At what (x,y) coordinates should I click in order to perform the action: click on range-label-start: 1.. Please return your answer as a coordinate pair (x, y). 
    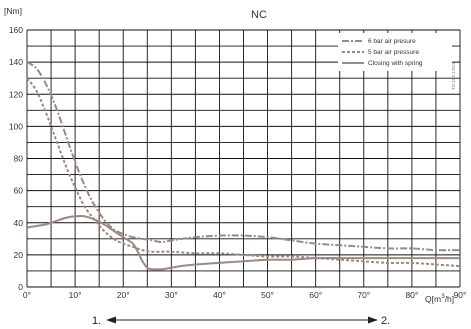
    Looking at the image, I should click on (96, 321).